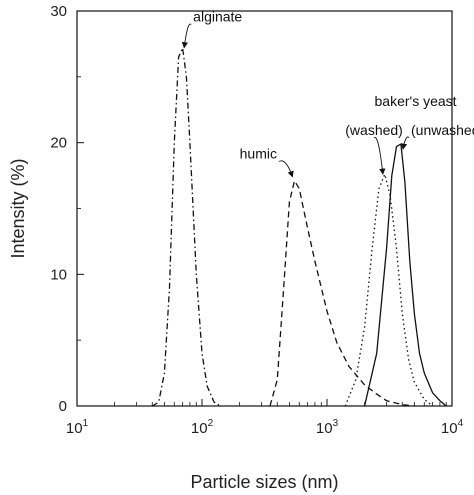 Image resolution: width=474 pixels, height=495 pixels. Describe the element at coordinates (18, 208) in the screenshot. I see `y-axis-title: Intensity (%)` at that location.